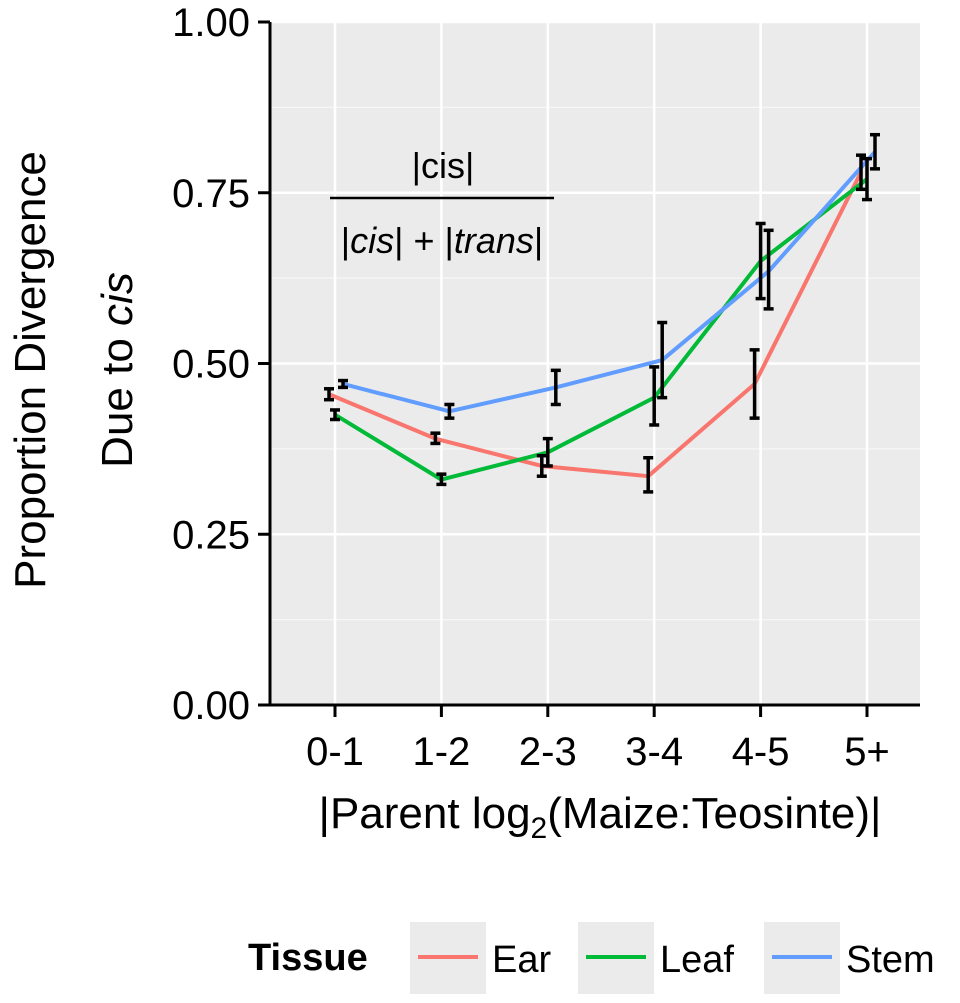 The image size is (960, 1003). What do you see at coordinates (442, 203) in the screenshot?
I see `fraction-annotation: |cis| |cis| + |trans|` at bounding box center [442, 203].